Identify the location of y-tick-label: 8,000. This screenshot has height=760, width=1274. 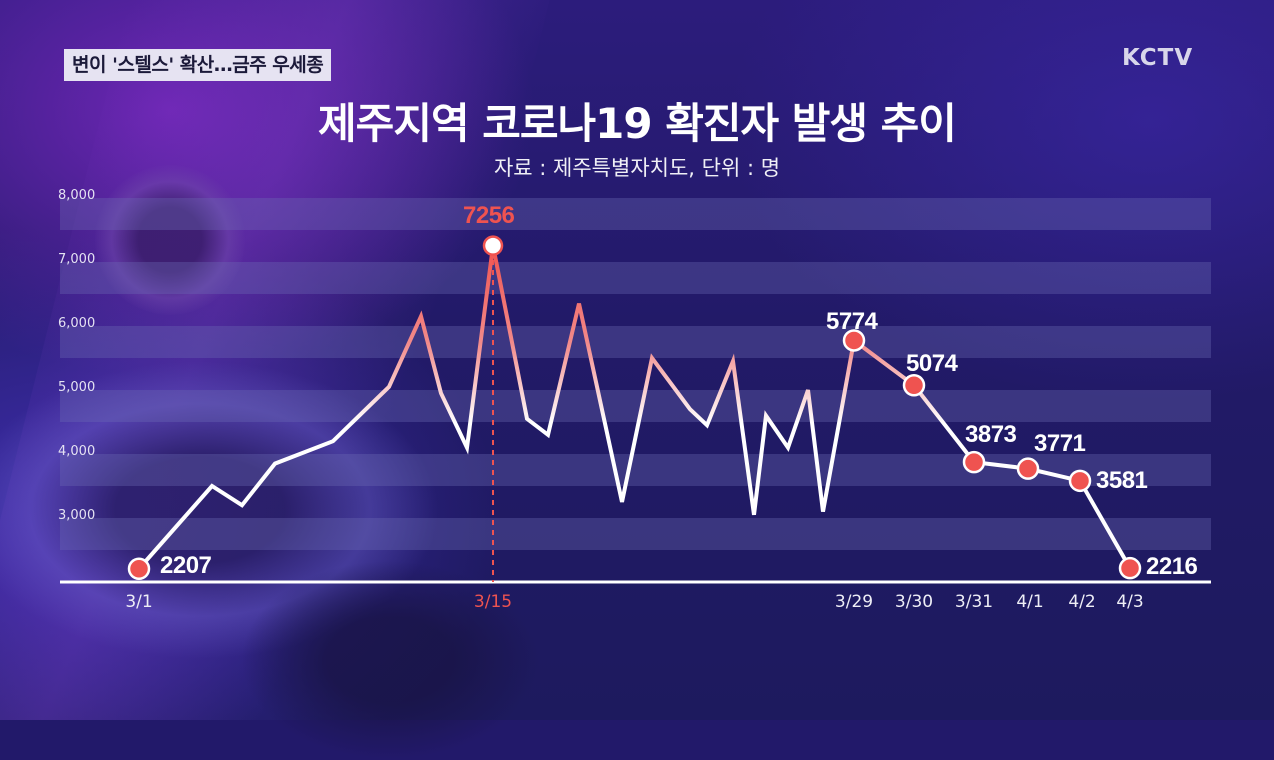
(77, 195).